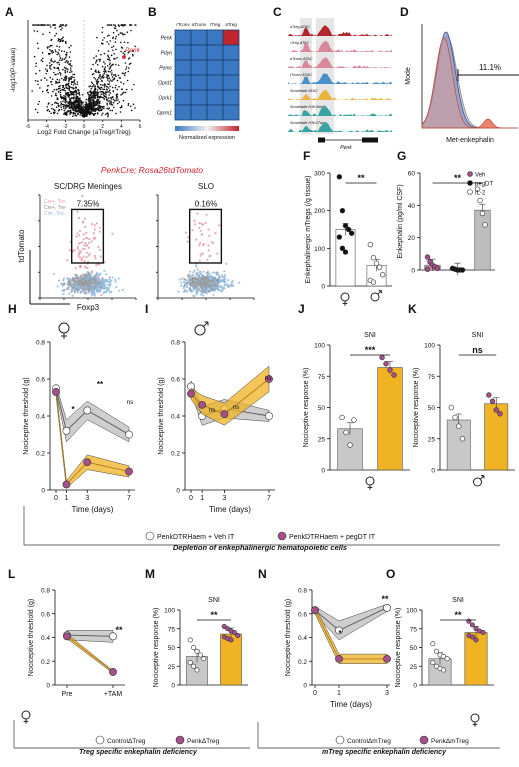  I want to click on paneli-annotation: ns, so click(237, 407).